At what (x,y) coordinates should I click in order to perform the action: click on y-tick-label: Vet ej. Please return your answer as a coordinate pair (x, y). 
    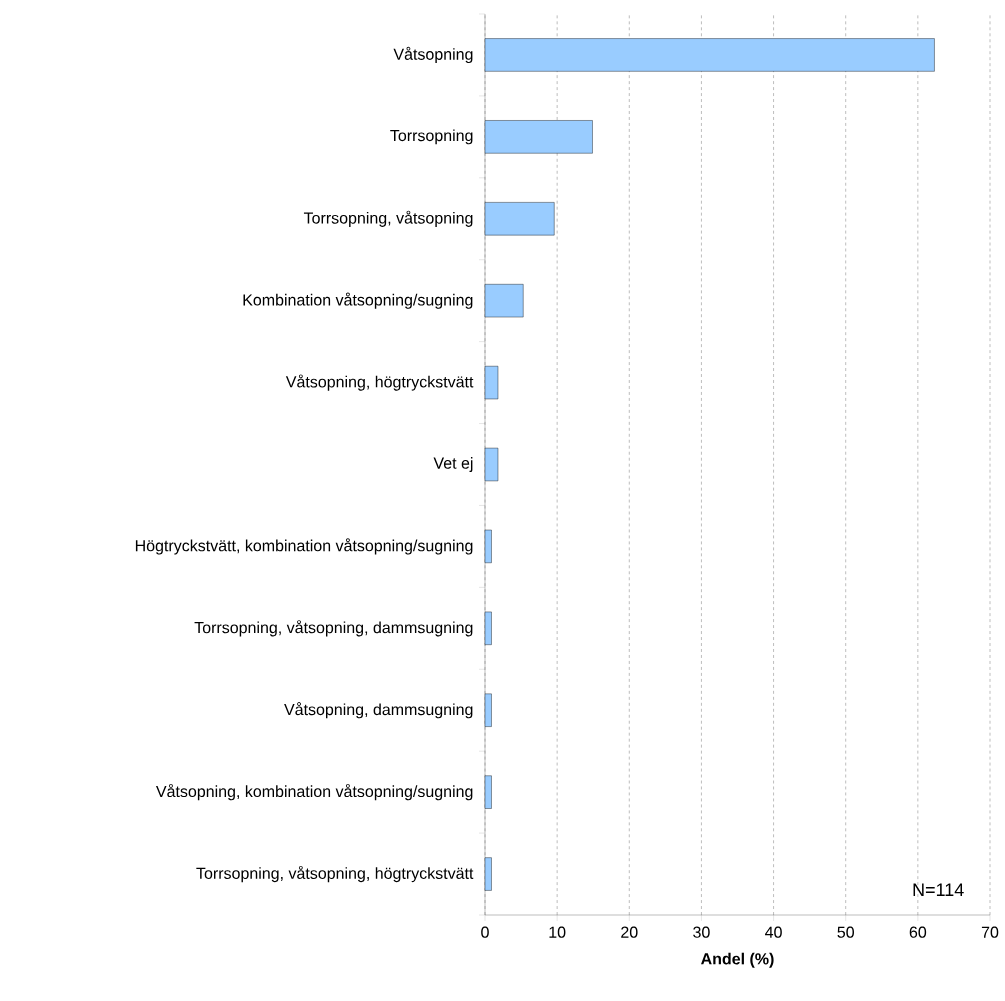
    Looking at the image, I should click on (453, 464).